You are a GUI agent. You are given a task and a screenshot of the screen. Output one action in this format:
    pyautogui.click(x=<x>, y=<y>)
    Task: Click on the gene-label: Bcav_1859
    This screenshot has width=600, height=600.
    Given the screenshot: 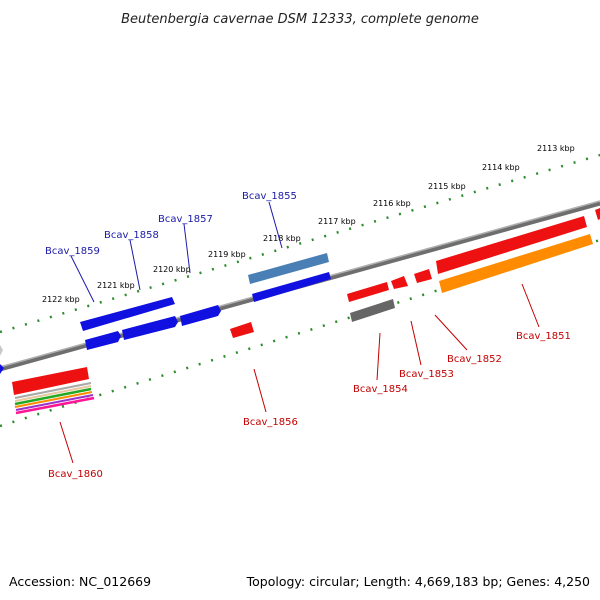 What is the action you would take?
    pyautogui.click(x=72, y=251)
    